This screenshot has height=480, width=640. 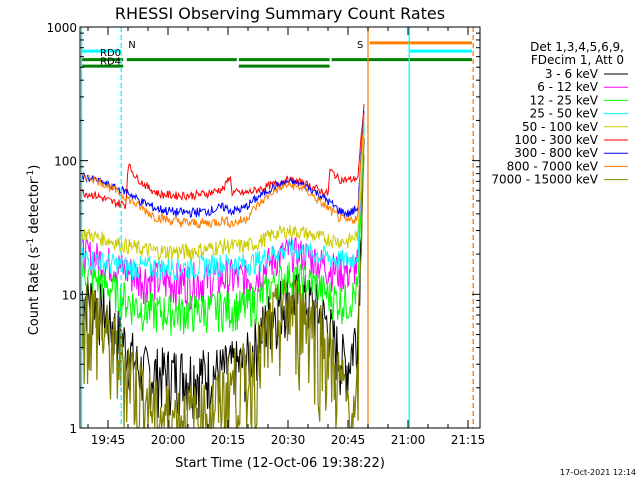 I want to click on y-tick-label: 1, so click(x=73, y=429).